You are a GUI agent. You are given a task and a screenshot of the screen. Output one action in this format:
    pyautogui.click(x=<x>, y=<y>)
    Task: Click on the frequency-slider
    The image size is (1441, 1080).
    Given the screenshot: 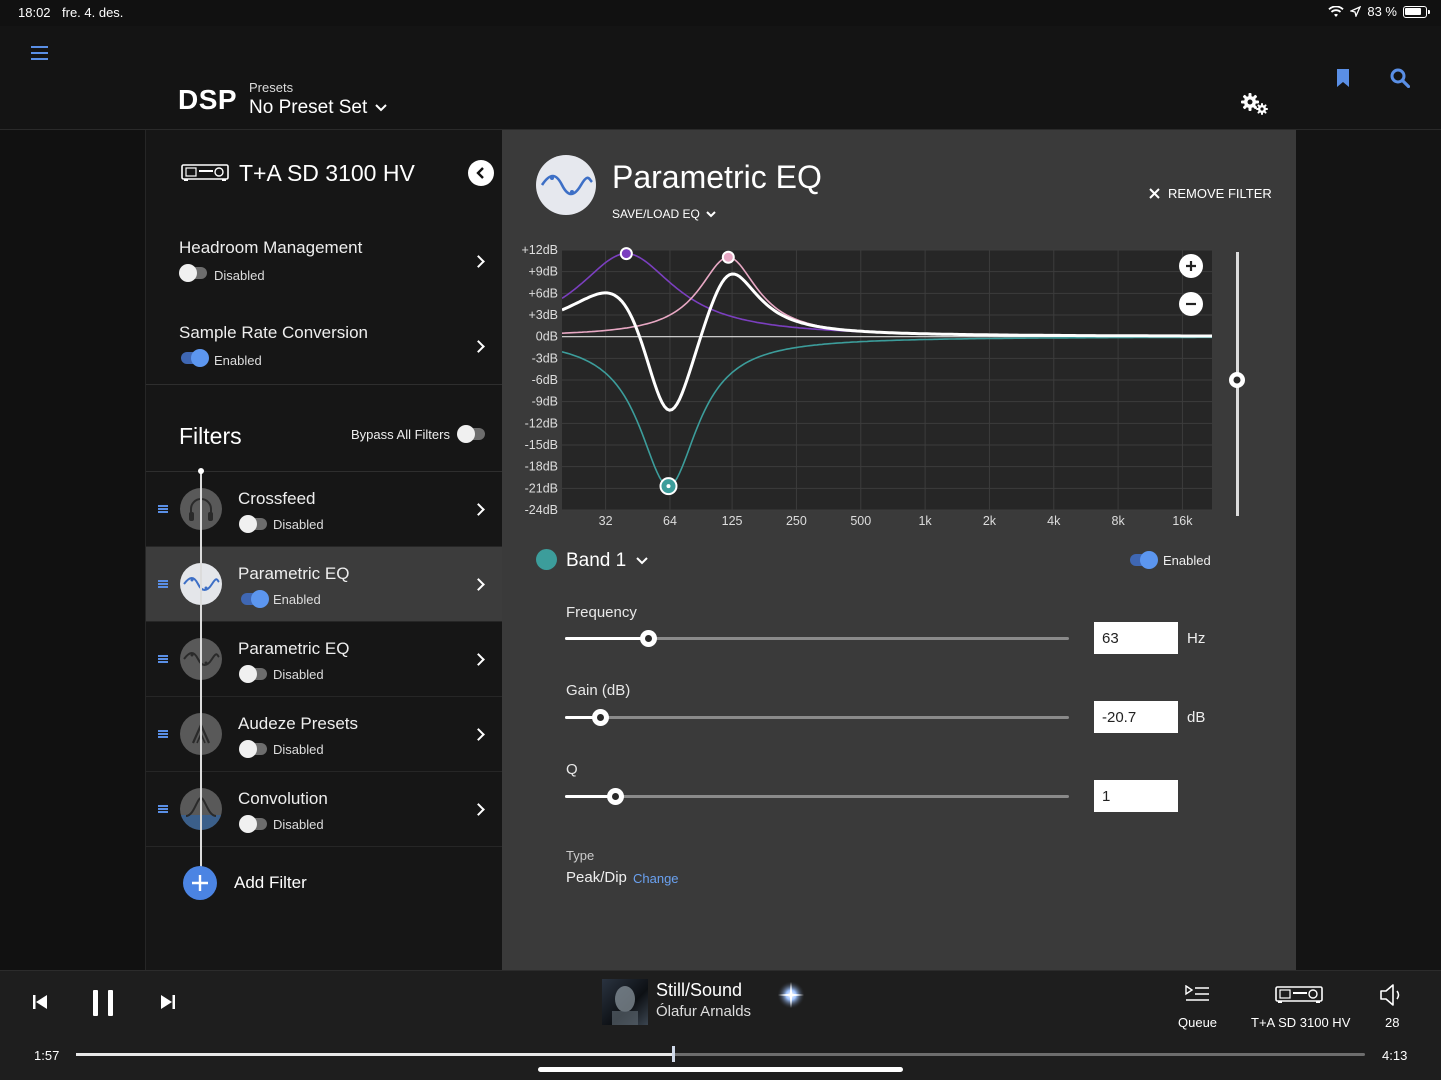 What is the action you would take?
    pyautogui.click(x=817, y=638)
    